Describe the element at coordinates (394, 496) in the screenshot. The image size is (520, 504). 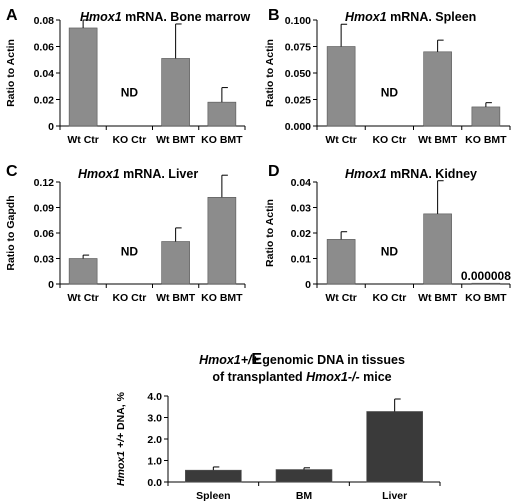
I see `x-tick-label: Liver` at that location.